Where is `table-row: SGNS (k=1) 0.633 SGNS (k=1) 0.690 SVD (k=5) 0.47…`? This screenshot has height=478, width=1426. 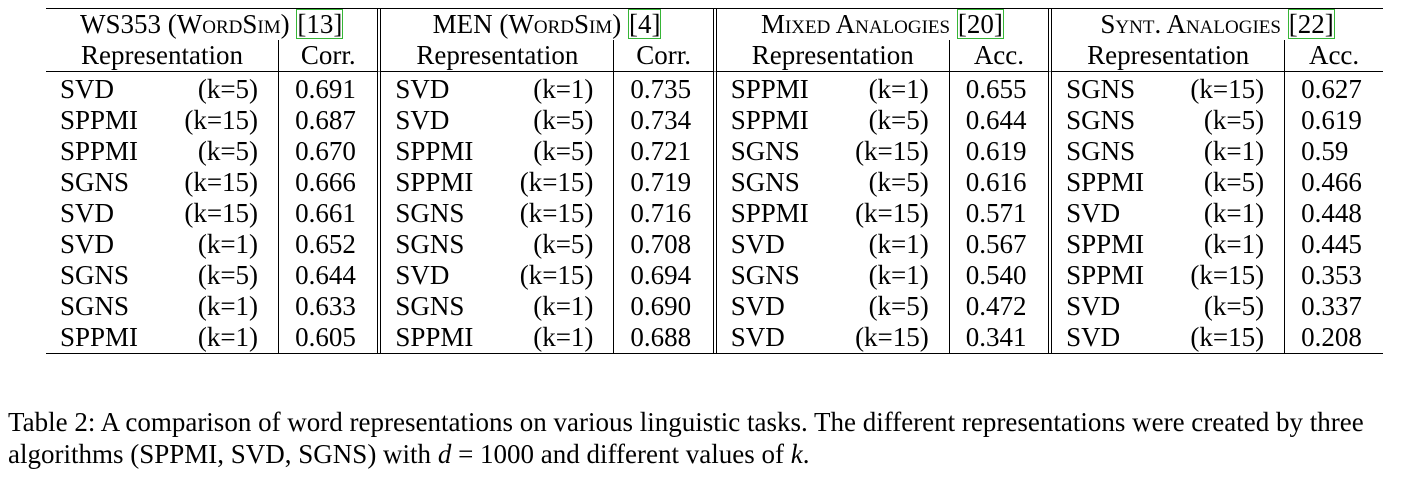 table-row: SGNS (k=1) 0.633 SGNS (k=1) 0.690 SVD (k=5) 0.47… is located at coordinates (714, 306).